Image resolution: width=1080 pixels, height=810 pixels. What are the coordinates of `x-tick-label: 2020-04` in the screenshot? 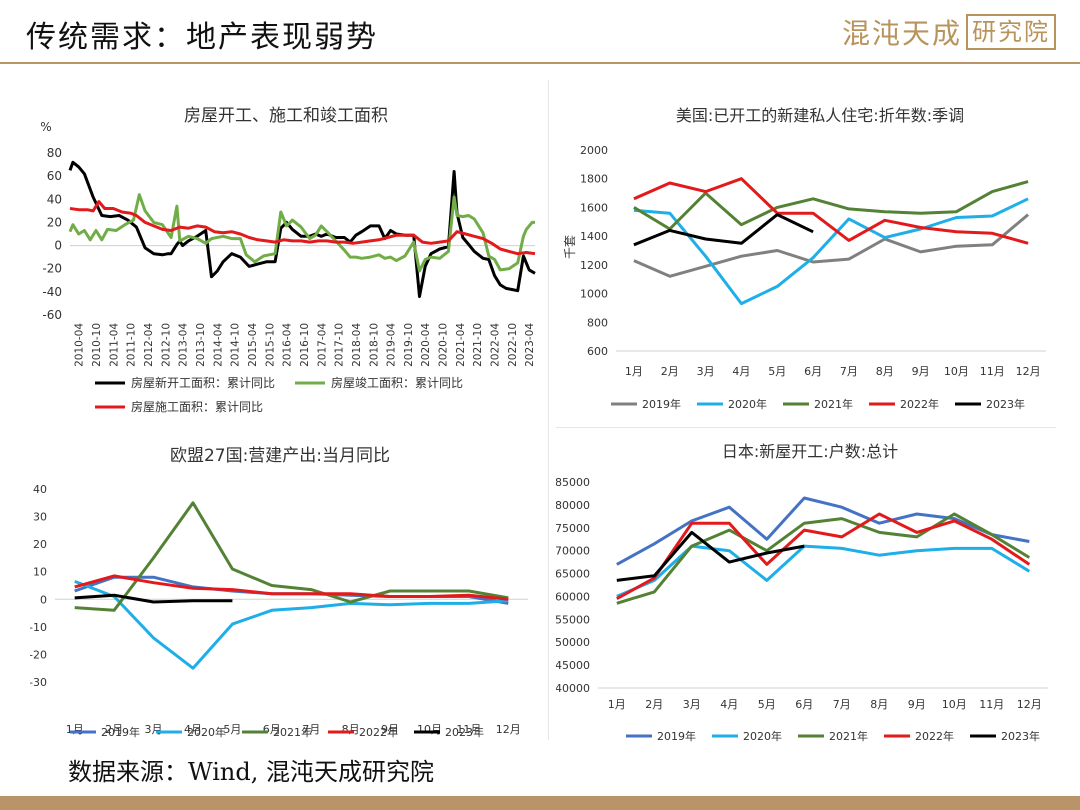 It's located at (426, 345).